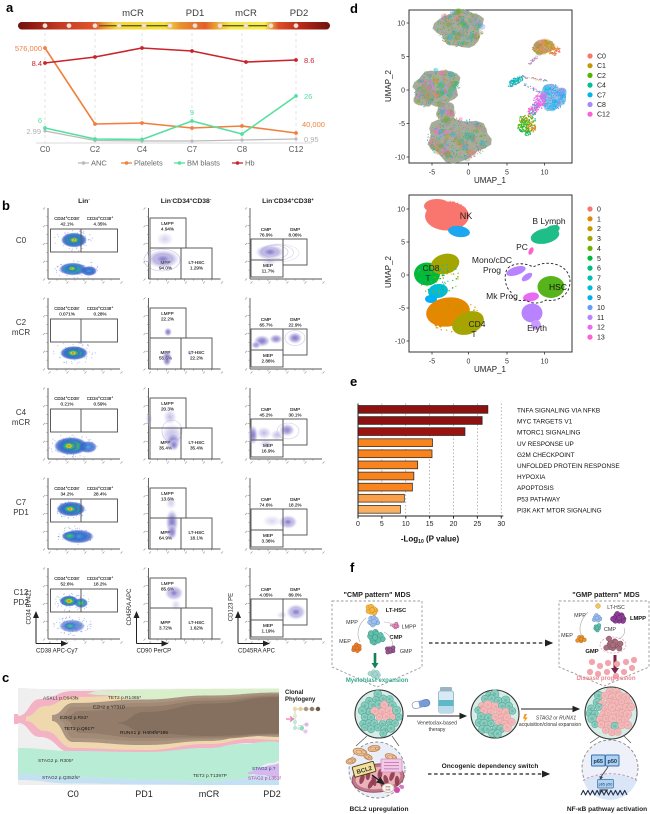 This screenshot has width=650, height=814. Describe the element at coordinates (265, 234) in the screenshot. I see `svg-text: 76.9%` at that location.